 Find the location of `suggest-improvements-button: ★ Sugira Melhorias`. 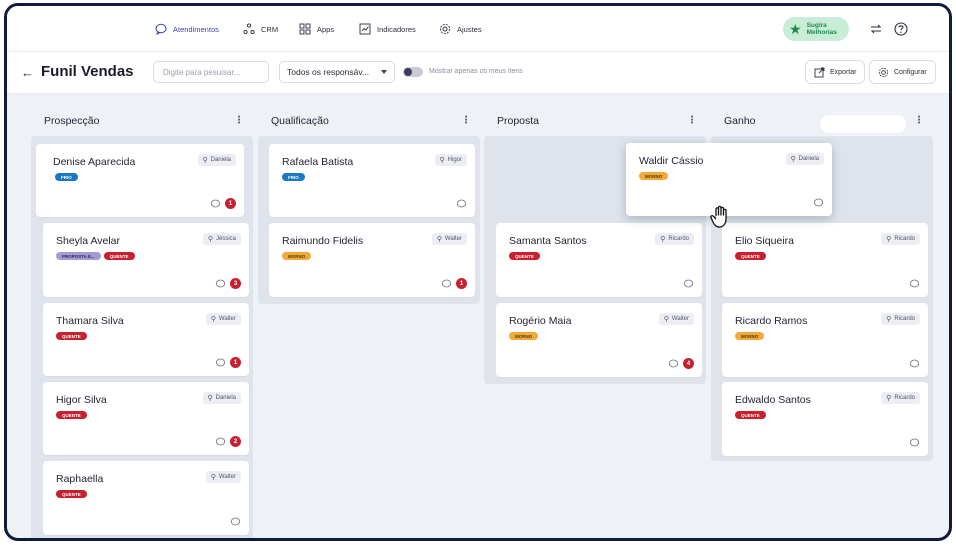

suggest-improvements-button: ★ Sugira Melhorias is located at coordinates (816, 29).